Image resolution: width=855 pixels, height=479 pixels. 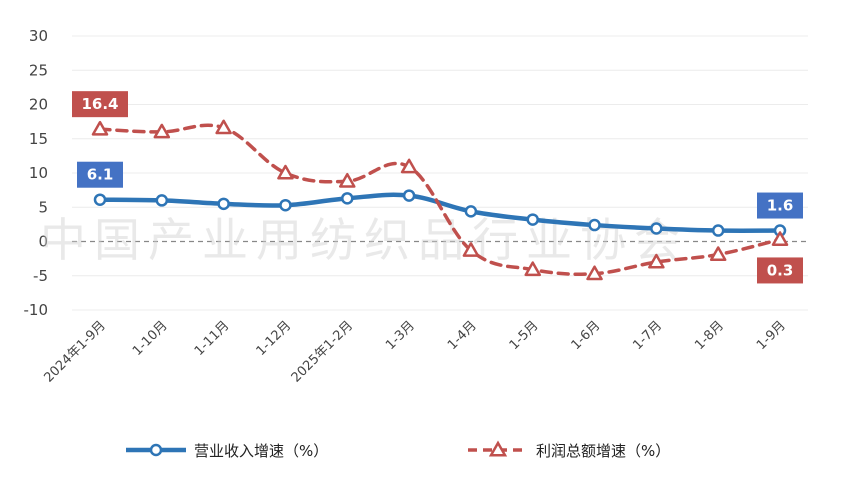 What do you see at coordinates (38, 105) in the screenshot?
I see `y-tick-label: 20` at bounding box center [38, 105].